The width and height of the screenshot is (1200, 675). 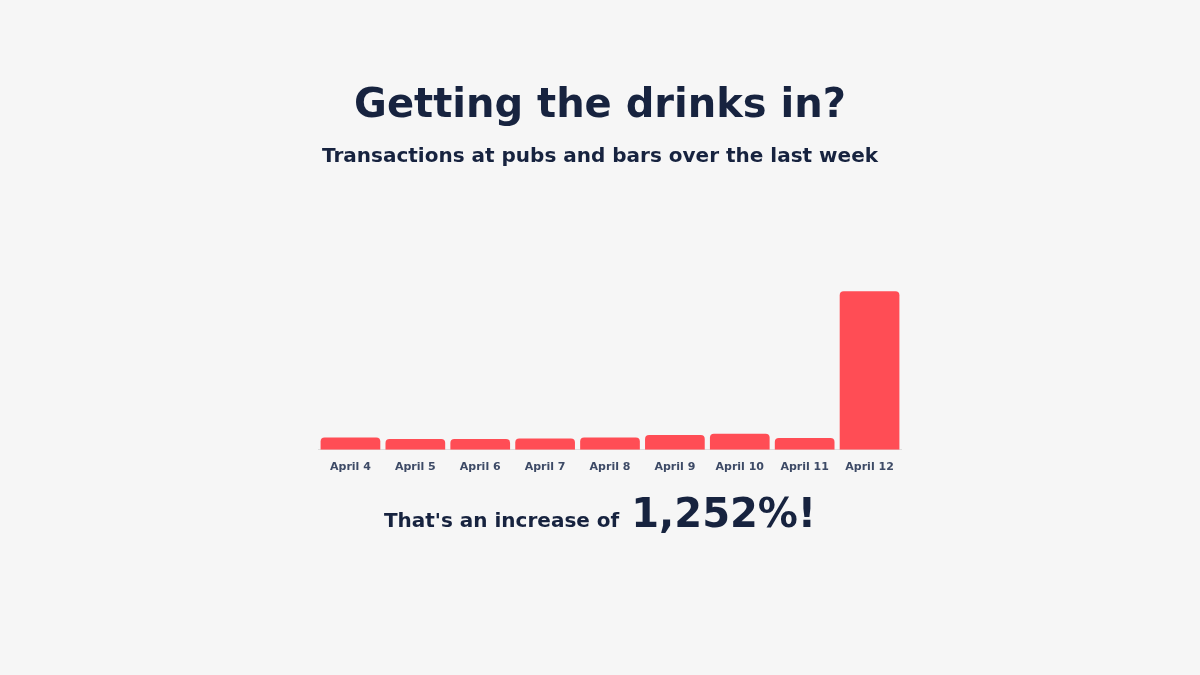 I want to click on x-tick-label: April 5, so click(x=415, y=467).